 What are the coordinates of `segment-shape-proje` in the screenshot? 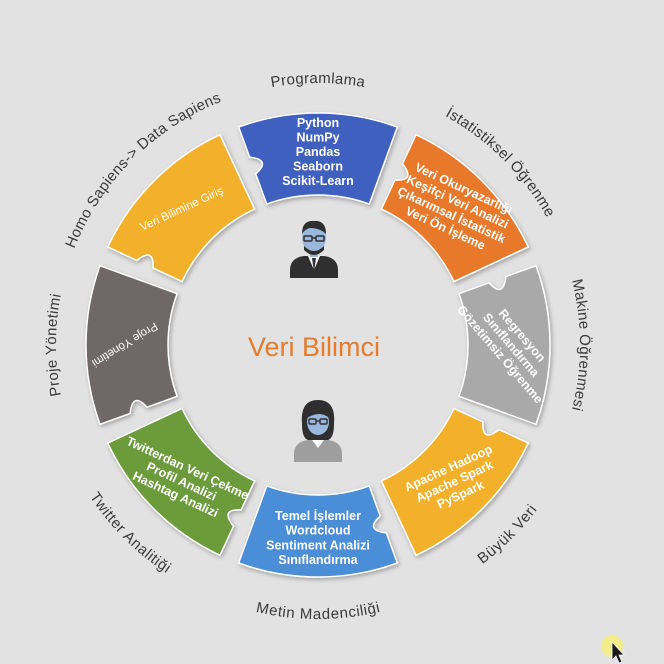 It's located at (132, 345).